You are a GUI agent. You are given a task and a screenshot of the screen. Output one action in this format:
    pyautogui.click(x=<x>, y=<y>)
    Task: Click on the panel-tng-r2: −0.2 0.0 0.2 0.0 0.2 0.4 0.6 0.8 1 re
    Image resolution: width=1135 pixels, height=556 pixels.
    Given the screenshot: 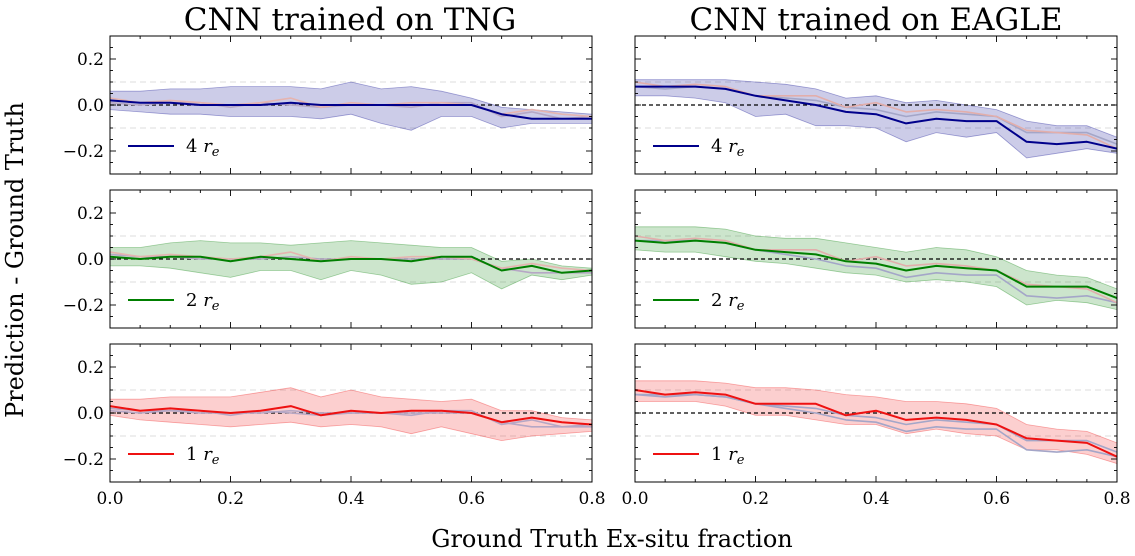 What is the action you would take?
    pyautogui.click(x=334, y=426)
    